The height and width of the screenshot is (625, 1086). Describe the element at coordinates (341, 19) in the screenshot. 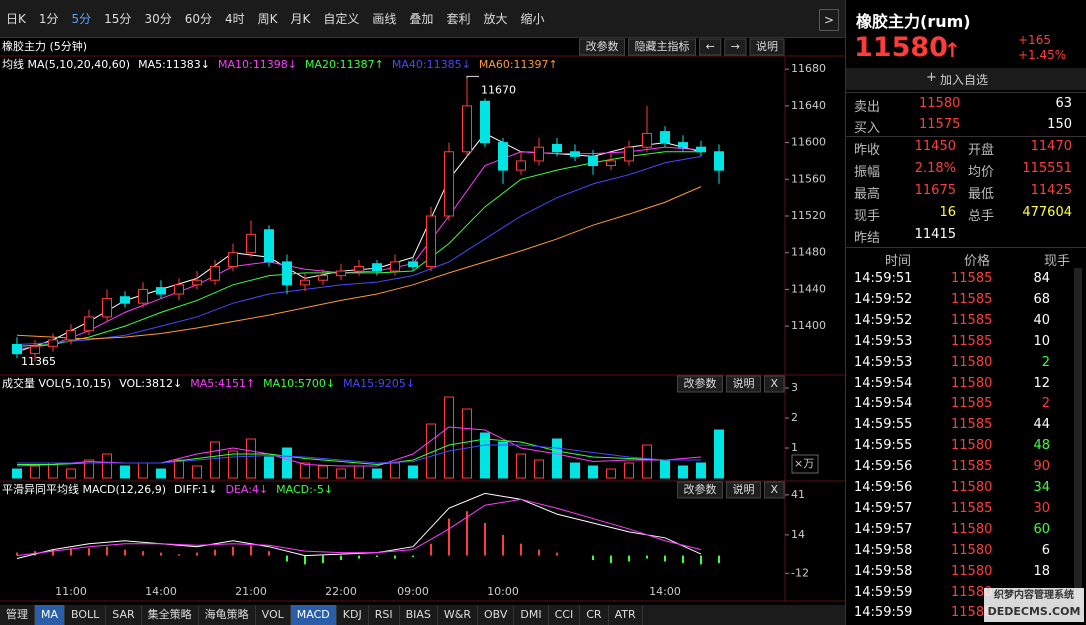

I see `toolbar-button: 自定义` at that location.